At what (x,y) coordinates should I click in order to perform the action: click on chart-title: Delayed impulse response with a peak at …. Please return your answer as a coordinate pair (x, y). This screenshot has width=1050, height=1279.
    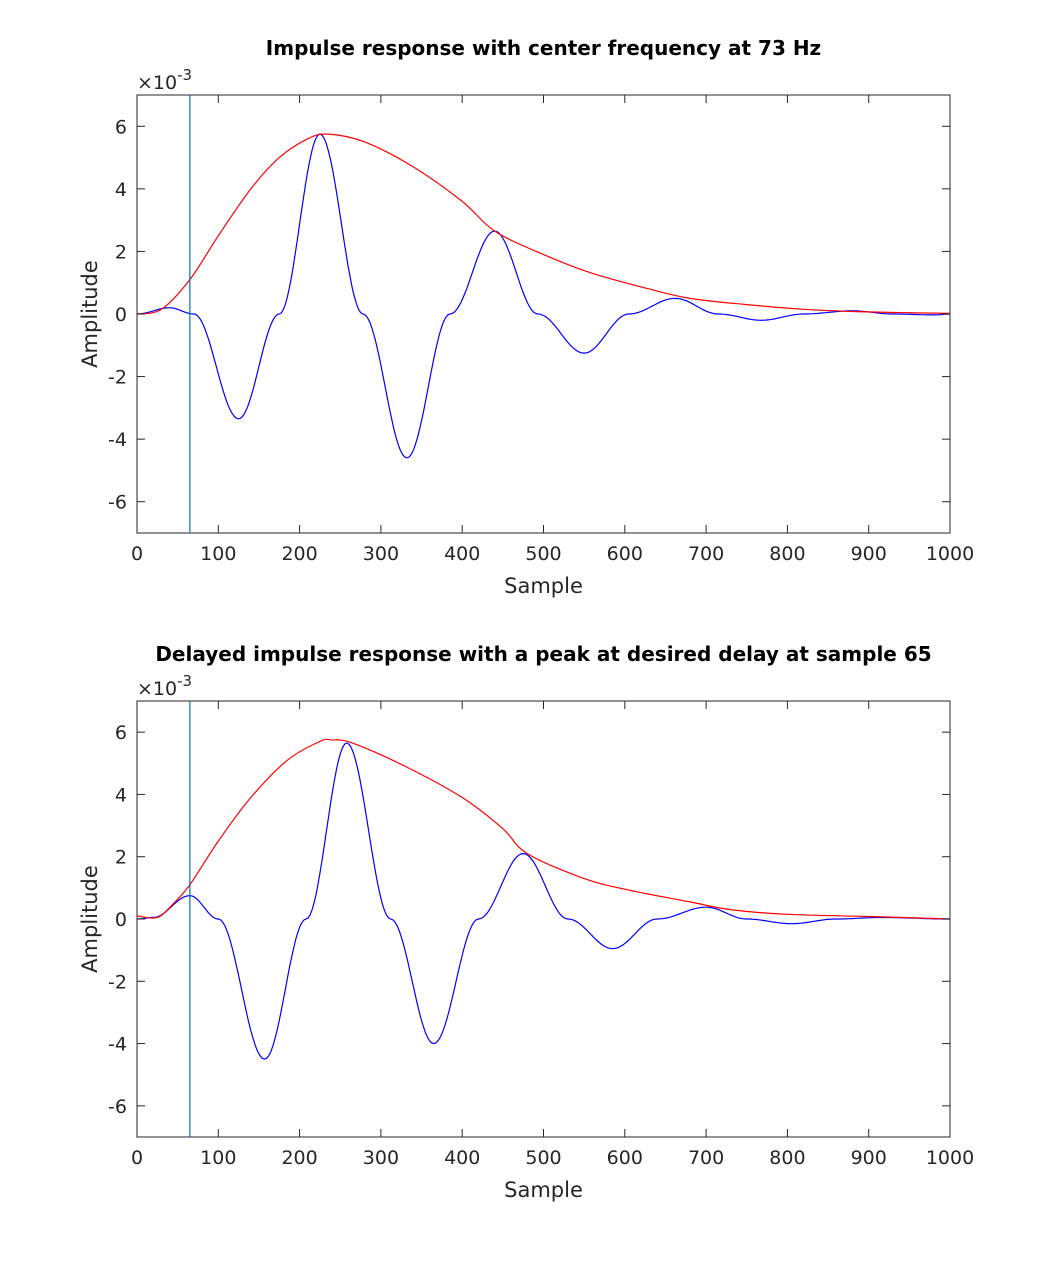
    Looking at the image, I should click on (543, 654).